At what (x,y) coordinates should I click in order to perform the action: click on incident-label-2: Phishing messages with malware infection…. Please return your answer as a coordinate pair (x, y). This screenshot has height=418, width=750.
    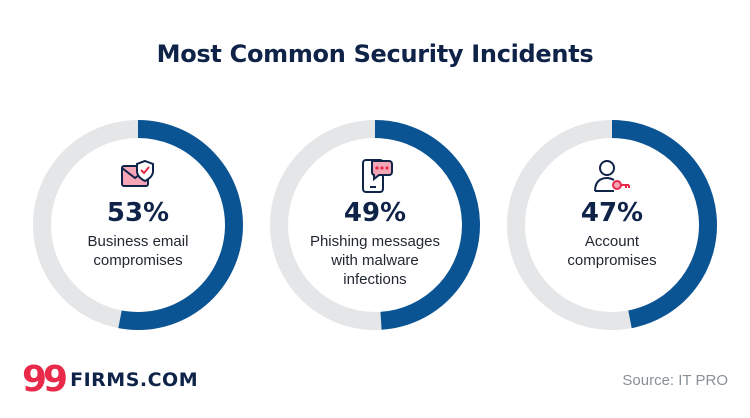
    Looking at the image, I should click on (375, 260).